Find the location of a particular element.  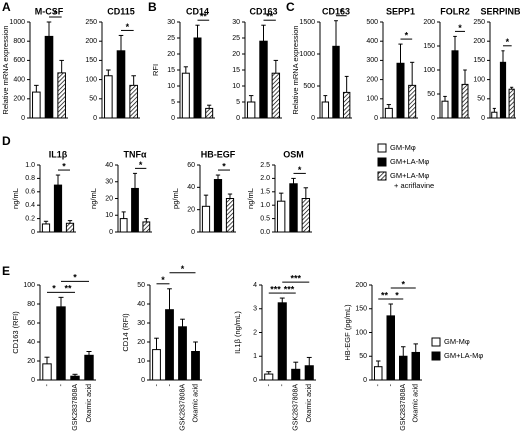

y-tick-label: 150 is located at coordinates (361, 309).